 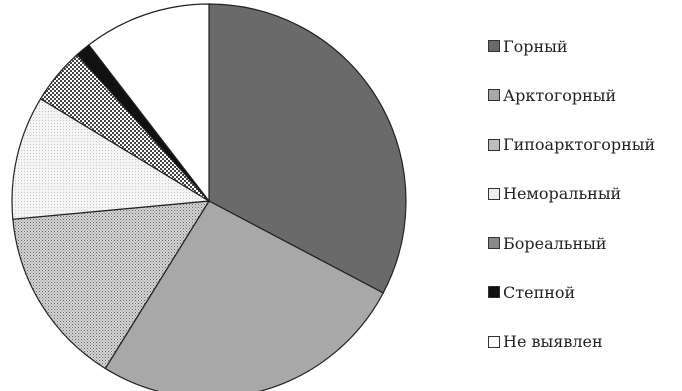 What do you see at coordinates (560, 95) in the screenshot?
I see `legend-label: Арктогорный` at bounding box center [560, 95].